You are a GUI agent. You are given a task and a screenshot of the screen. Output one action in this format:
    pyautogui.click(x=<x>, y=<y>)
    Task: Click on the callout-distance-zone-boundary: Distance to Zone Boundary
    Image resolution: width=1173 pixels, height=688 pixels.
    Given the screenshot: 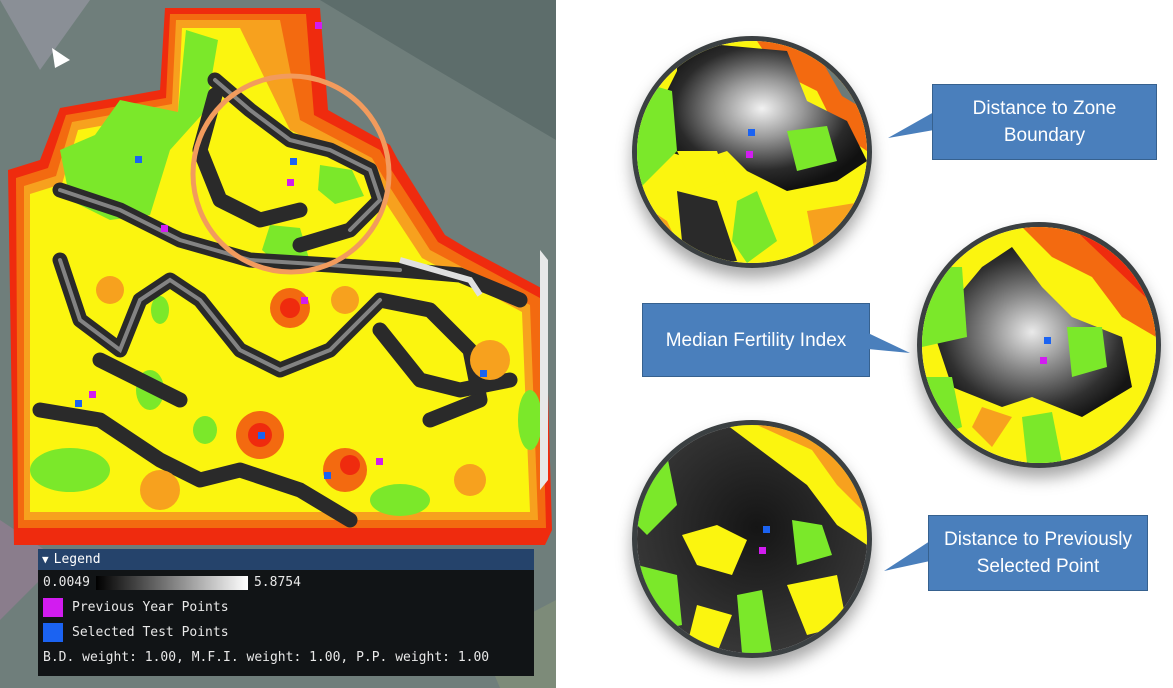 What is the action you would take?
    pyautogui.click(x=1023, y=122)
    